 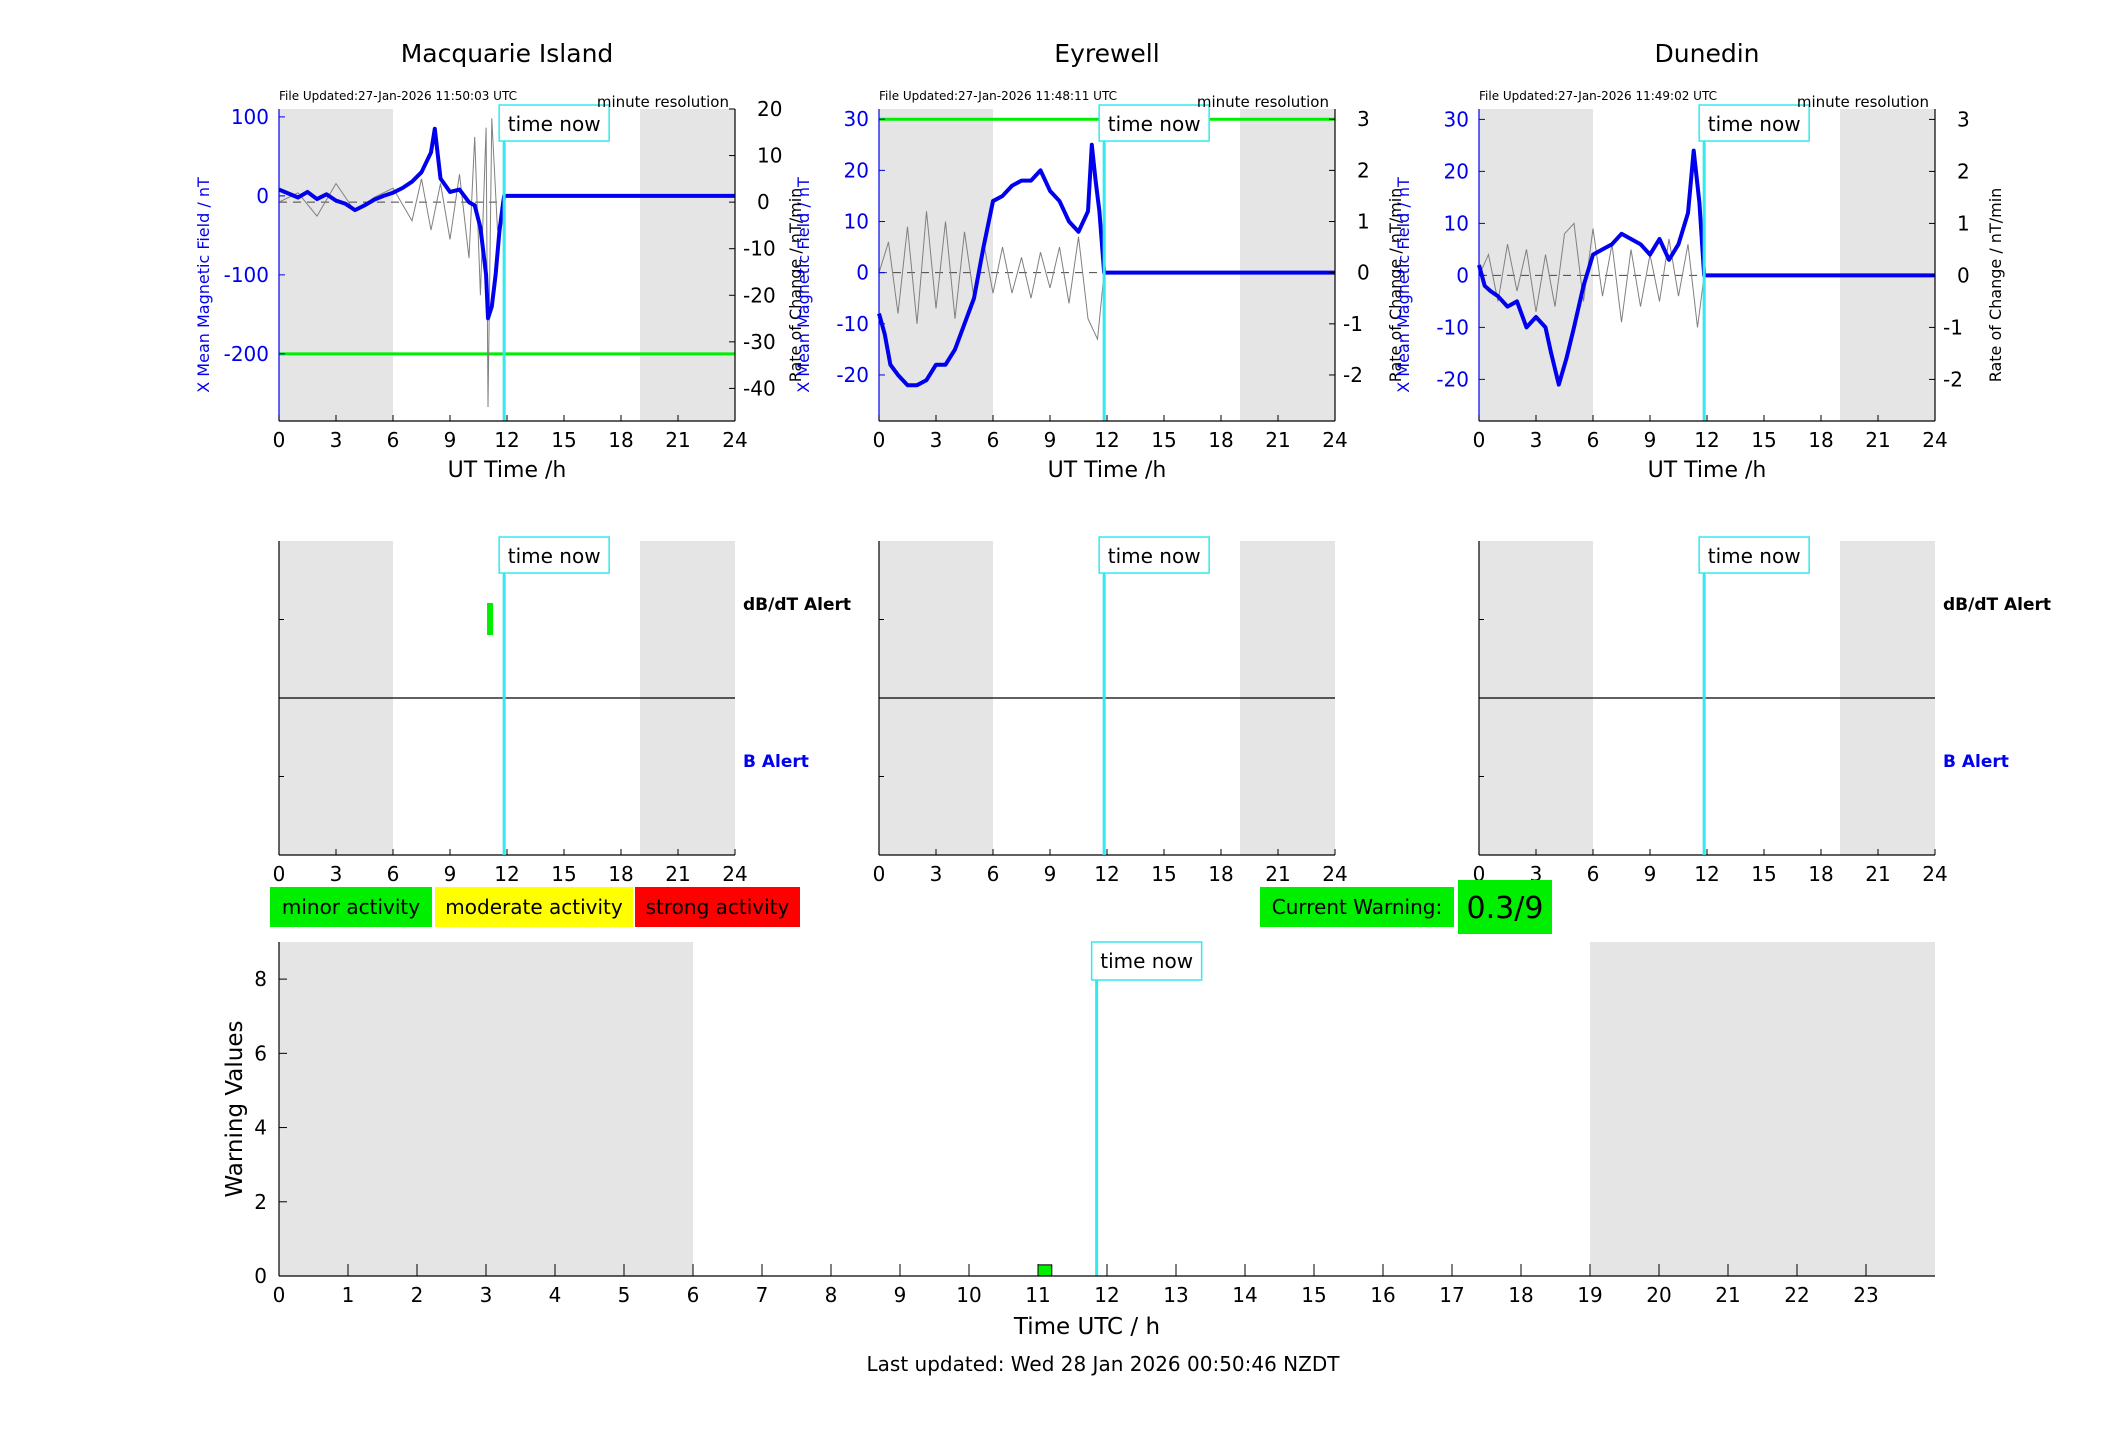 What do you see at coordinates (1593, 440) in the screenshot?
I see `x-tick-label: 6` at bounding box center [1593, 440].